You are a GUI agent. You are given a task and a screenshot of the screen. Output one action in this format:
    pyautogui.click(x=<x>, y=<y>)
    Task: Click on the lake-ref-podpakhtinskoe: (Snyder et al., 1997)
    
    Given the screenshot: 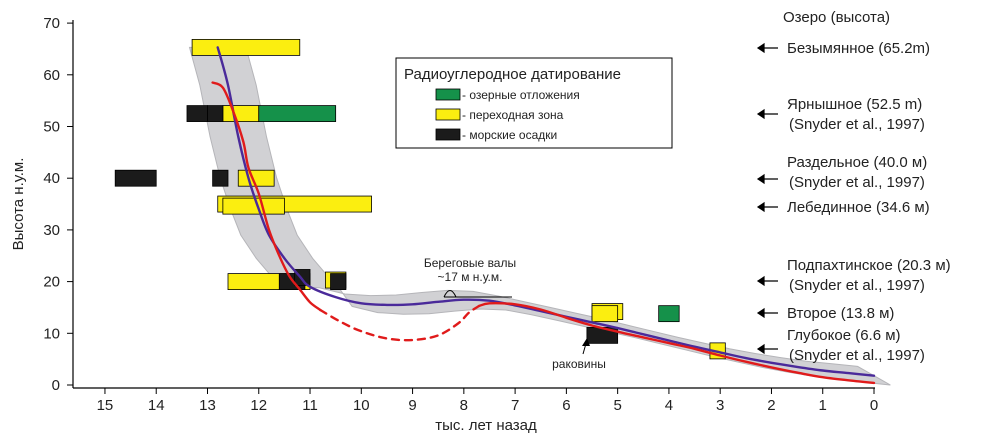 What is the action you would take?
    pyautogui.click(x=857, y=285)
    